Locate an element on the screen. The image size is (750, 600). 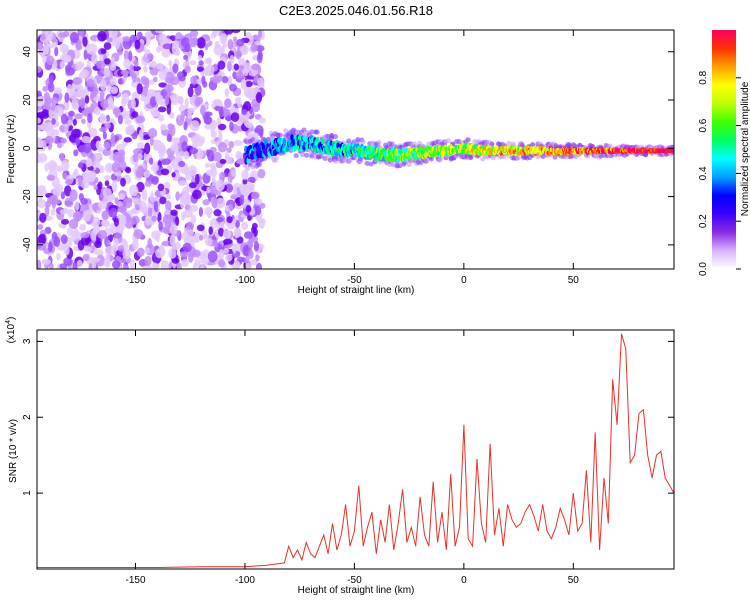
spectrogram-y-label: Frequency (Hz) is located at coordinates (11, 149).